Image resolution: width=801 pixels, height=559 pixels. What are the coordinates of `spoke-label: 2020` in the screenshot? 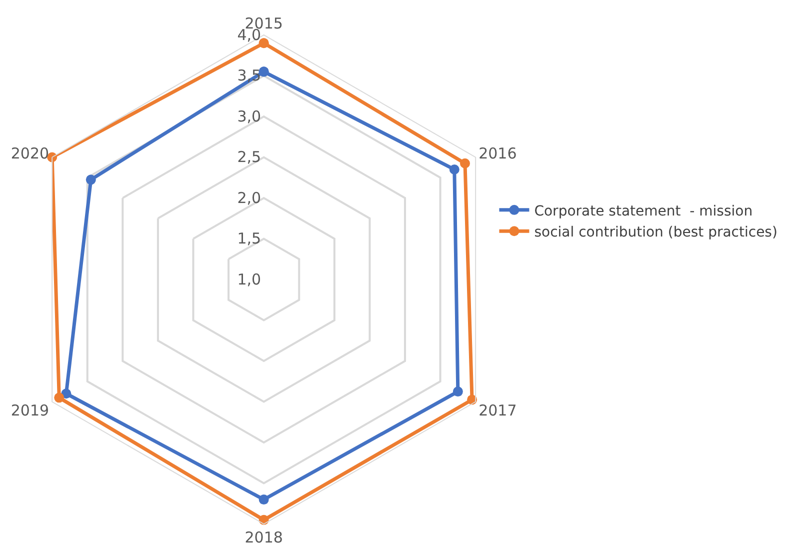 It's located at (30, 153).